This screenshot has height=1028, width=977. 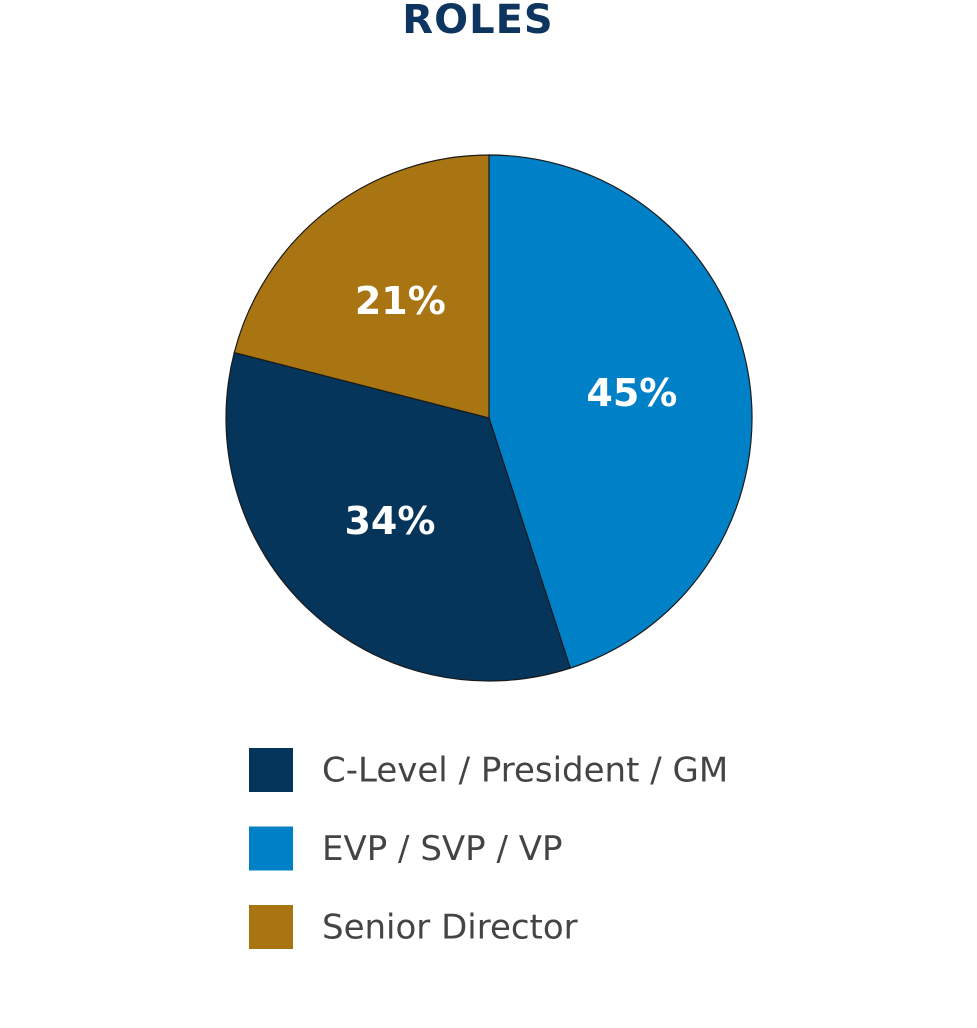 I want to click on legend-label: C-Level / President / GM, so click(x=525, y=771).